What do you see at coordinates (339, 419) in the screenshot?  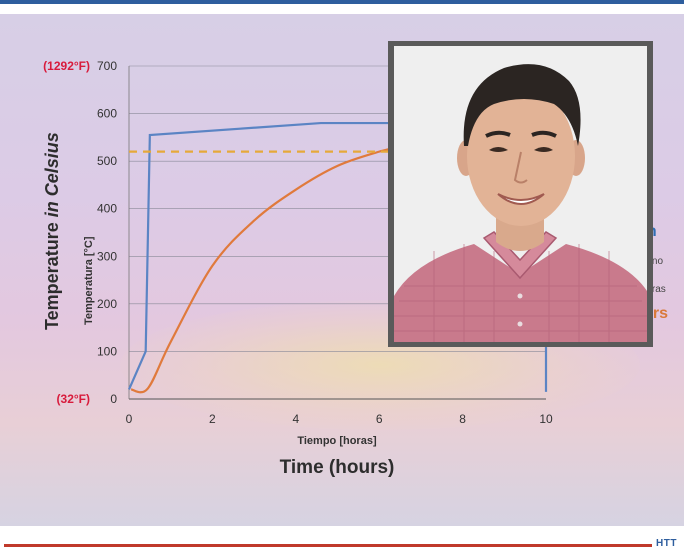 I see `x-tick-labels: 0 2 4 6 8 10` at bounding box center [339, 419].